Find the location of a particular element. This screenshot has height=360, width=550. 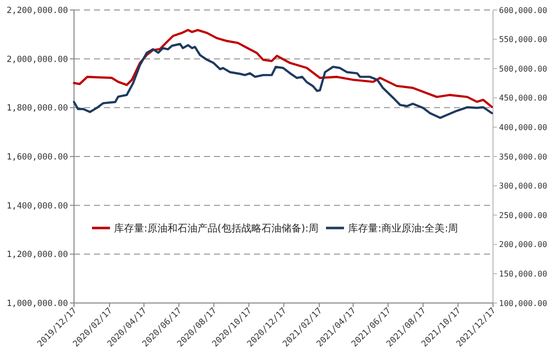

y-tick-label: 1,600,000.00 is located at coordinates (37, 157).